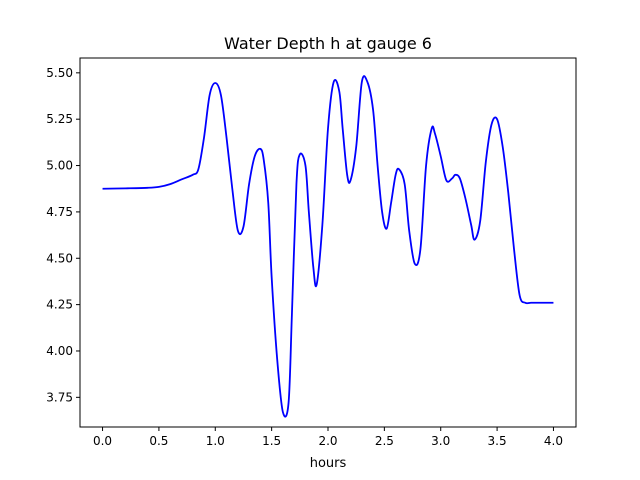  I want to click on x-tick-label: 2.5, so click(384, 441).